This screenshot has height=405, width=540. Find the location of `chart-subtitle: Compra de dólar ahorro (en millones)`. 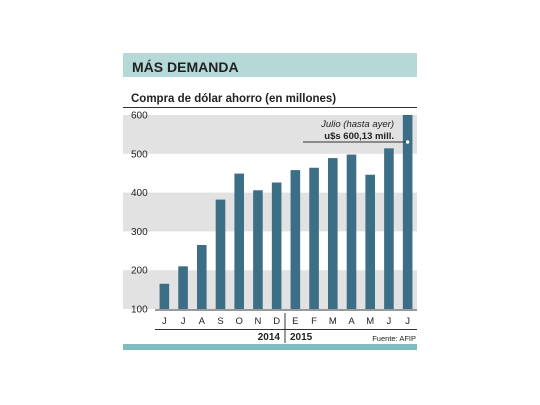

chart-subtitle: Compra de dólar ahorro (en millones) is located at coordinates (233, 99).